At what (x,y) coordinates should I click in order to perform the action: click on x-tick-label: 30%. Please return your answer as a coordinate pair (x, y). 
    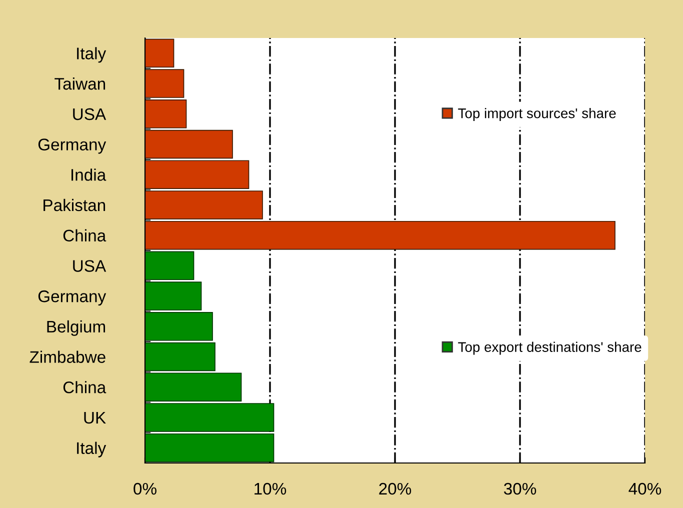
    Looking at the image, I should click on (520, 488).